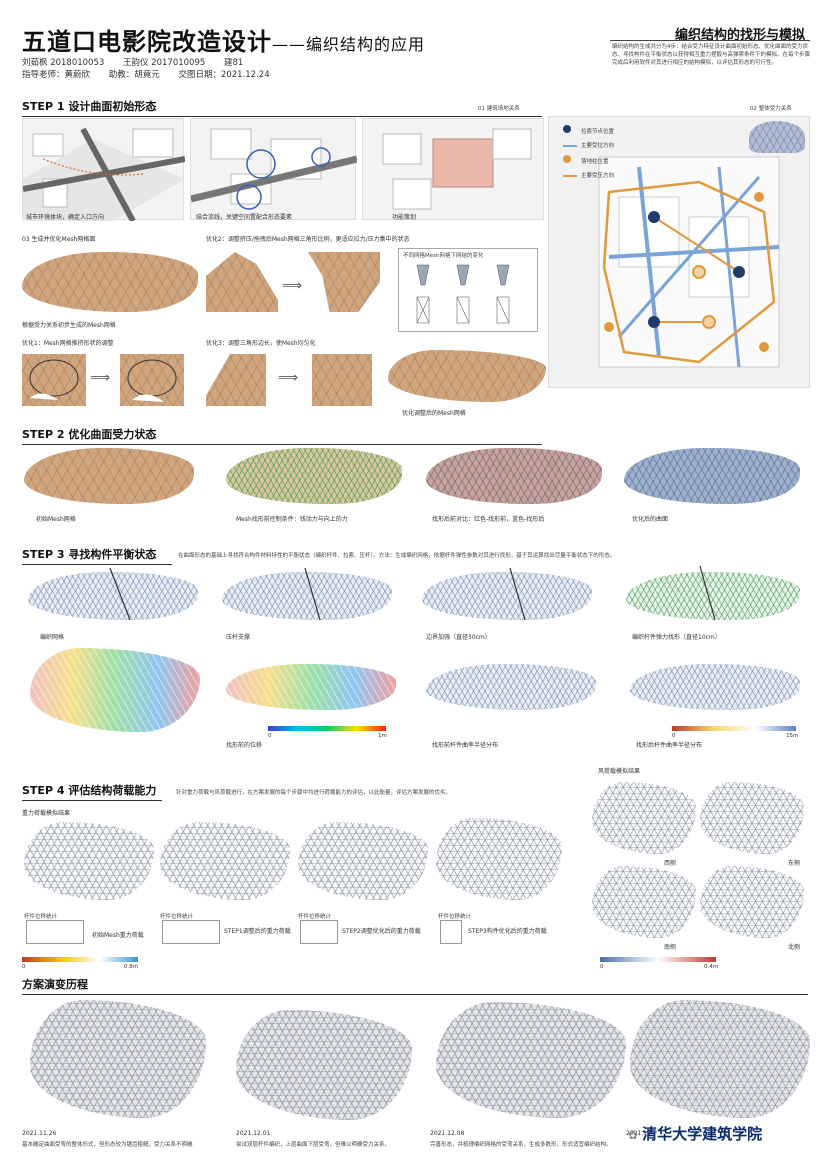 This screenshot has width=828, height=1170. Describe the element at coordinates (282, 435) in the screenshot. I see `step2-heading: STEP 2 优化曲面受力状态` at that location.